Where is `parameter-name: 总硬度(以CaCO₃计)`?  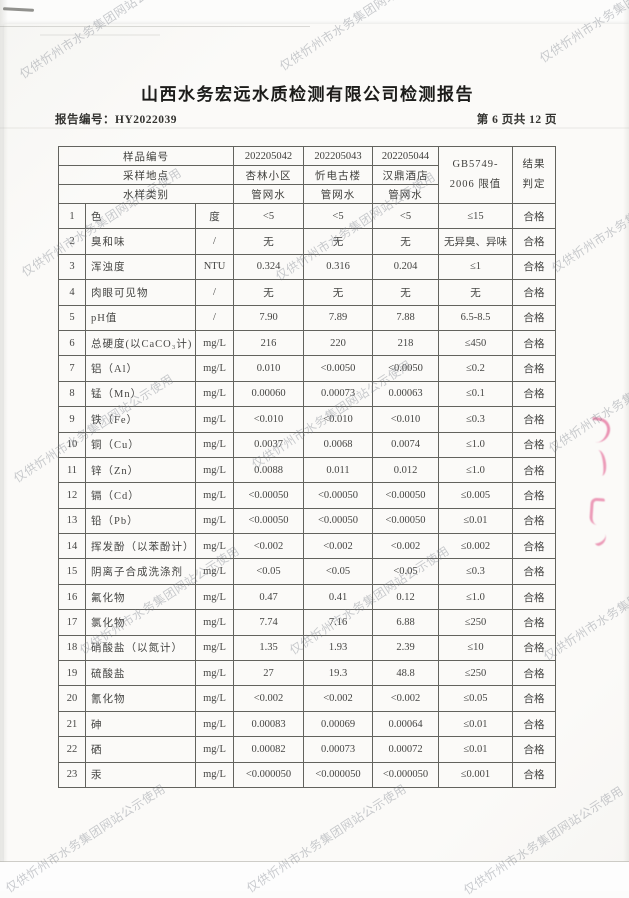
parameter-name: 总硬度(以CaCO₃计) is located at coordinates (140, 343).